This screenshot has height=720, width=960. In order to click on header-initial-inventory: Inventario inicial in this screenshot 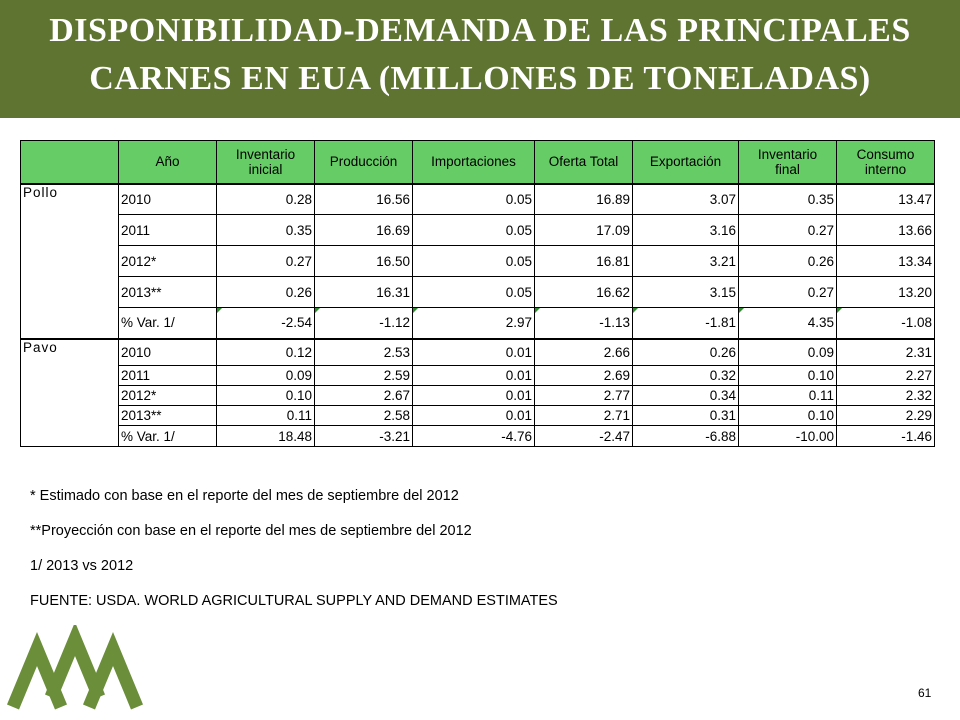, I will do `click(265, 162)`.